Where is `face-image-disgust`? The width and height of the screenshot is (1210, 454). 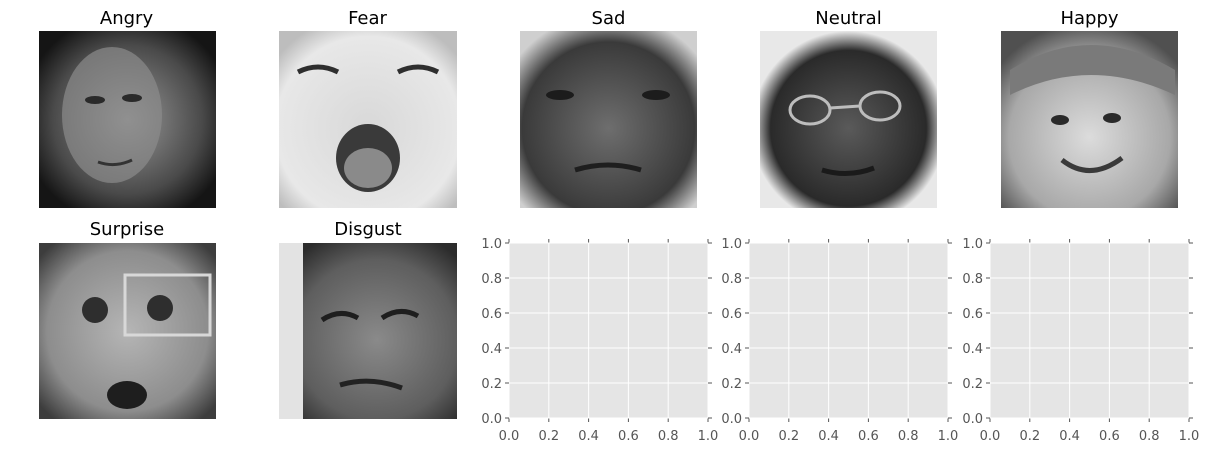 face-image-disgust is located at coordinates (368, 331).